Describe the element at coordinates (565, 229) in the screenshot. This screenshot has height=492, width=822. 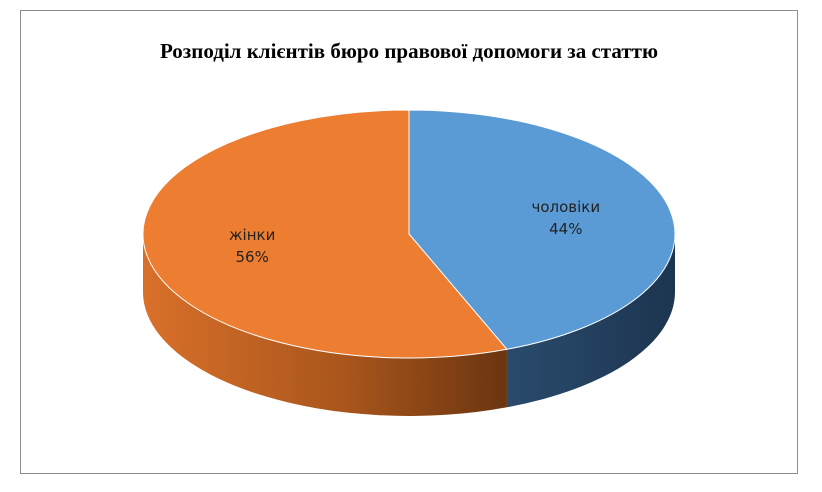
I see `slice-0-value: 44%` at that location.